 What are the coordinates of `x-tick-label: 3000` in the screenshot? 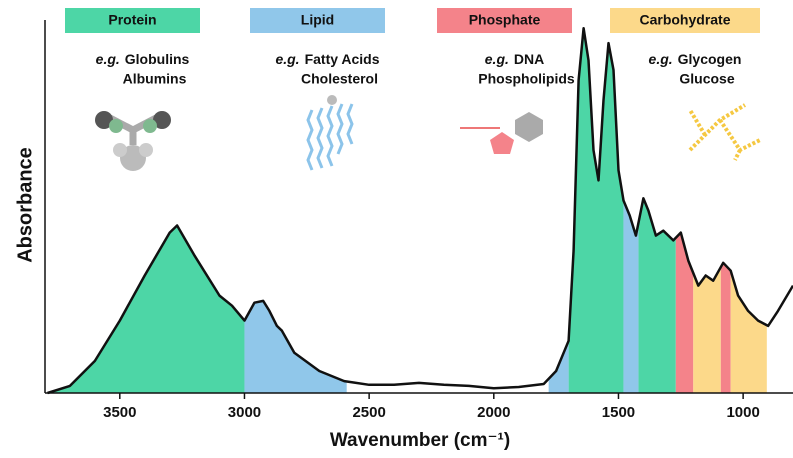 It's located at (244, 412).